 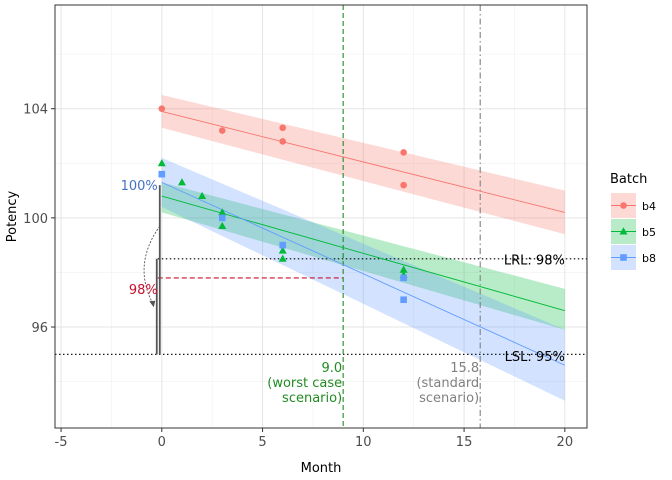 What do you see at coordinates (363, 442) in the screenshot?
I see `x-tick-label: 10` at bounding box center [363, 442].